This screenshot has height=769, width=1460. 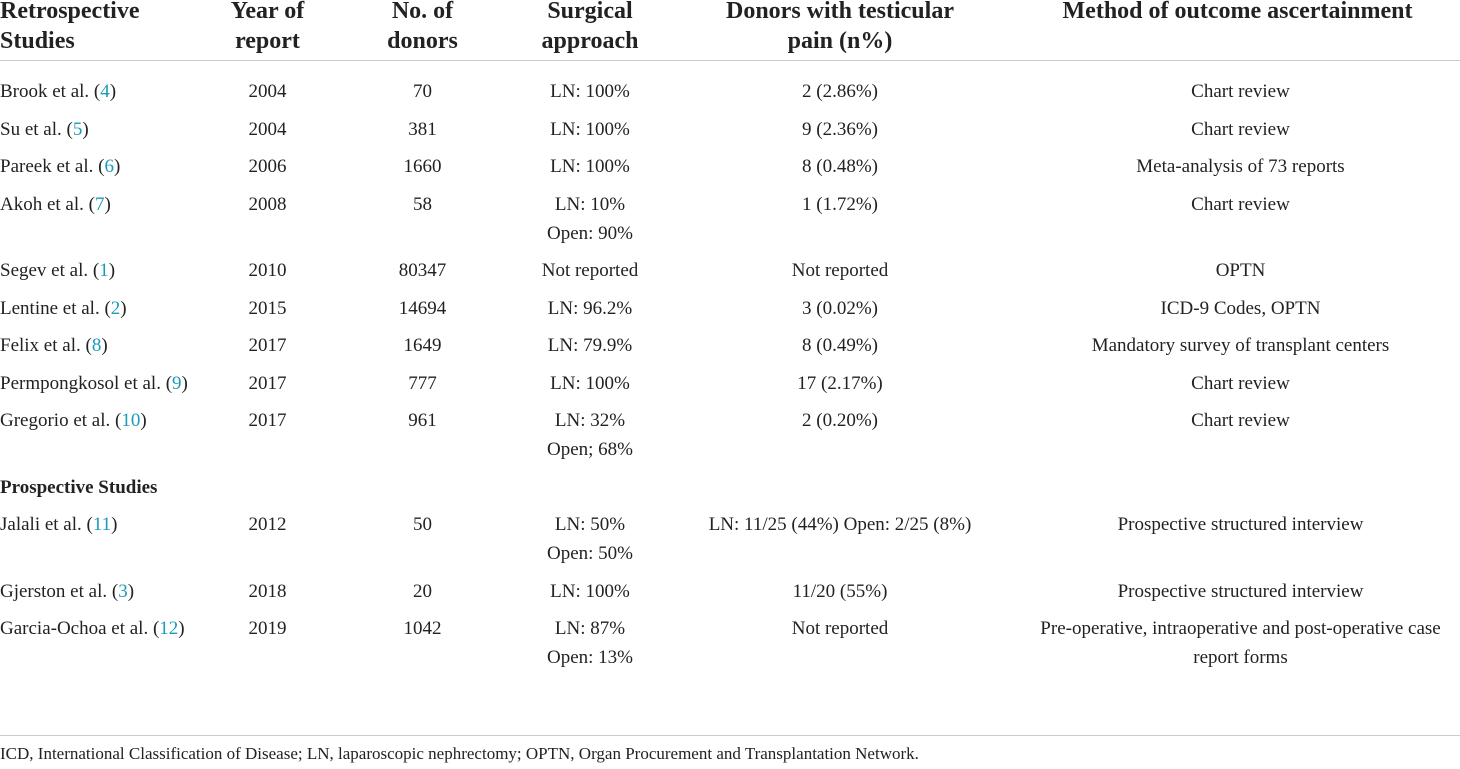 What do you see at coordinates (422, 628) in the screenshot?
I see `donors-cell: 1042` at bounding box center [422, 628].